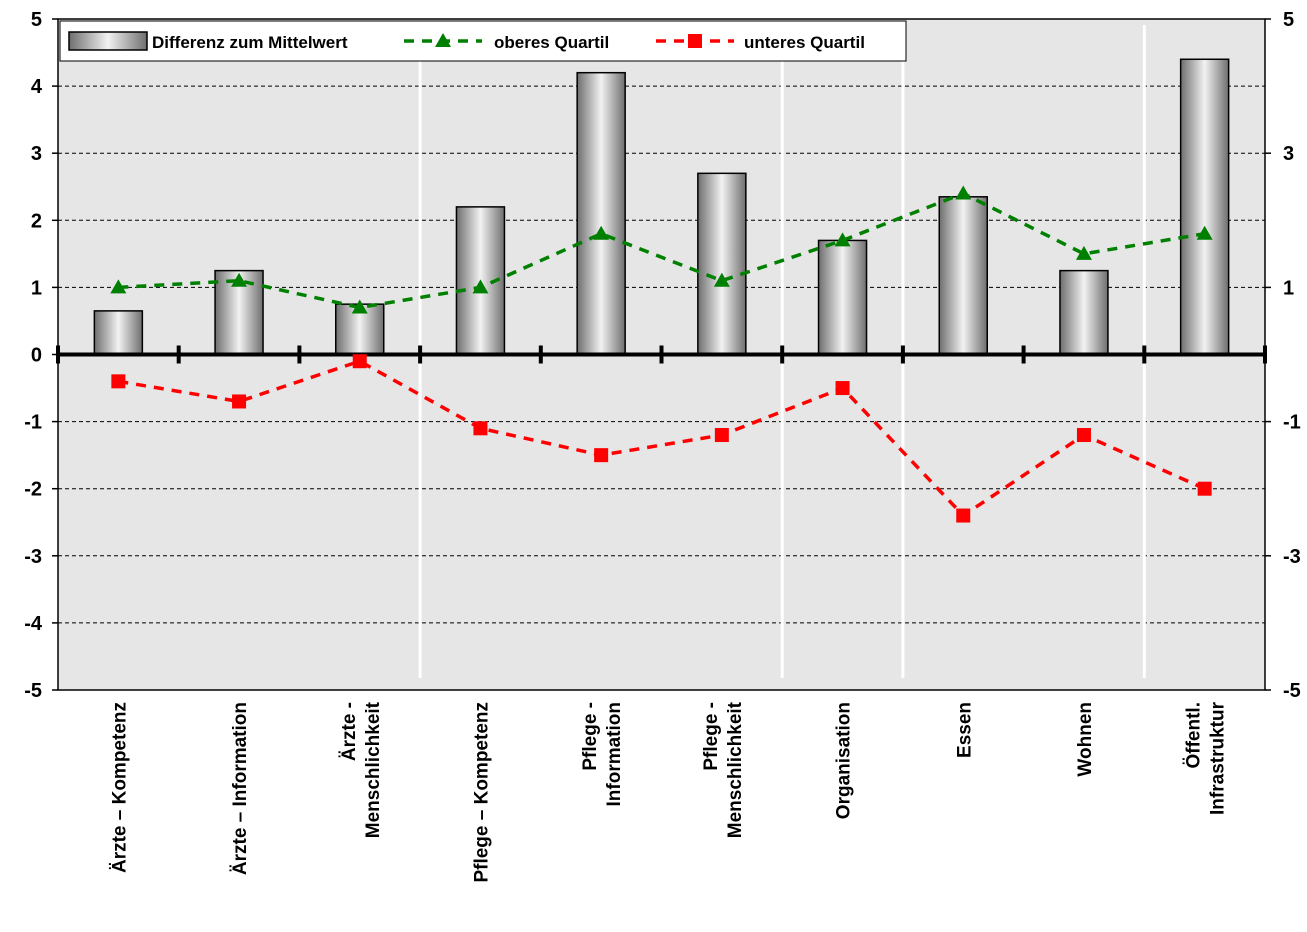 This screenshot has width=1307, height=932. I want to click on y-tick-label-left: -1, so click(33, 423).